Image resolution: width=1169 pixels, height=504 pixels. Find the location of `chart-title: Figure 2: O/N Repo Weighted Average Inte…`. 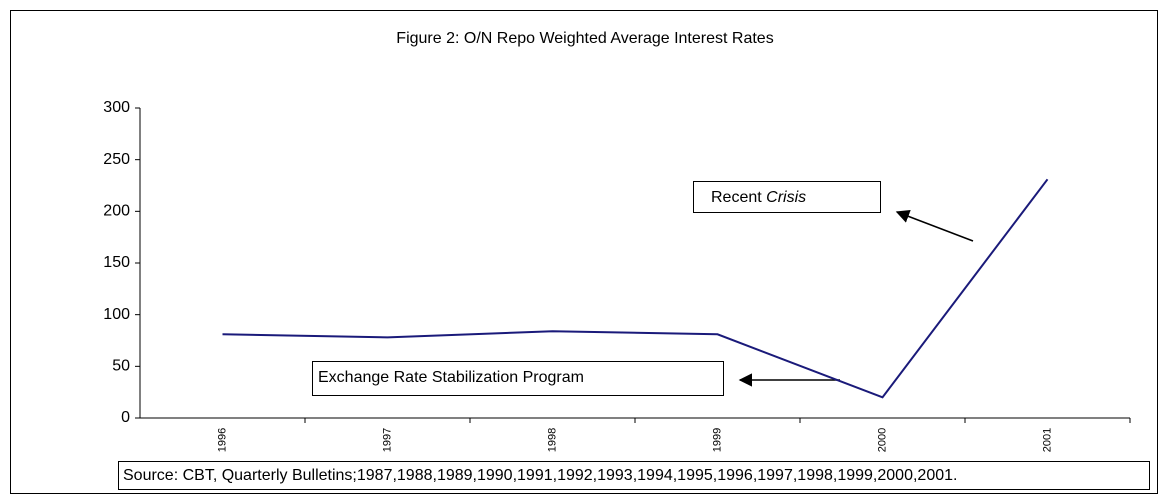

chart-title: Figure 2: O/N Repo Weighted Average Inte… is located at coordinates (584, 38).